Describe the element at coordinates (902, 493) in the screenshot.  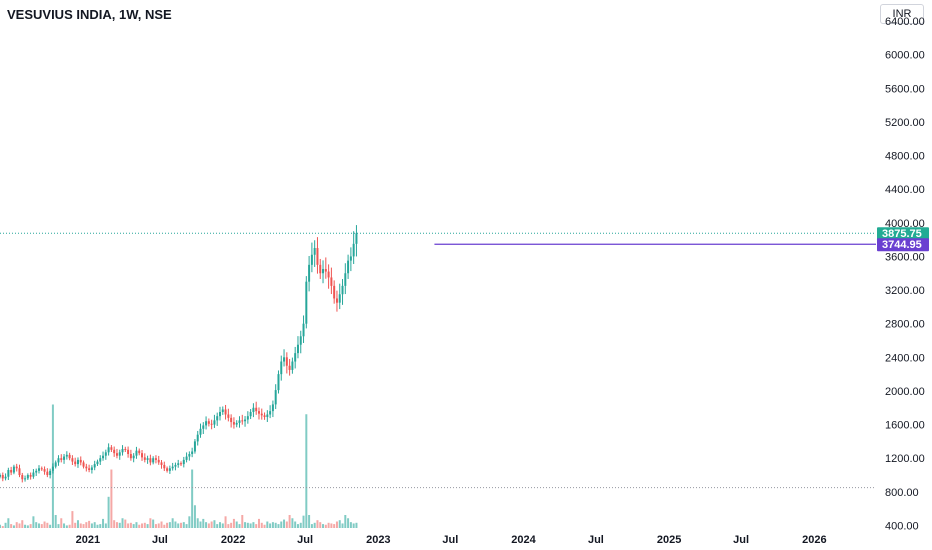
I see `y-tick-label: 800.00` at that location.